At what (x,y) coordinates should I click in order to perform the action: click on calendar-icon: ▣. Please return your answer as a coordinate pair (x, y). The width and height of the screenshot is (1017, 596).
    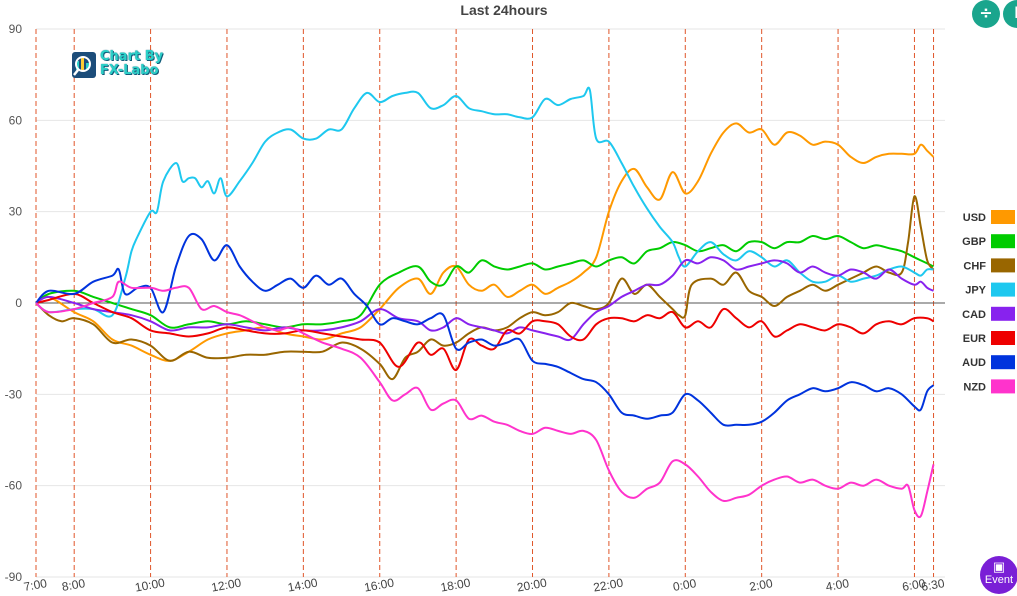
    Looking at the image, I should click on (999, 566).